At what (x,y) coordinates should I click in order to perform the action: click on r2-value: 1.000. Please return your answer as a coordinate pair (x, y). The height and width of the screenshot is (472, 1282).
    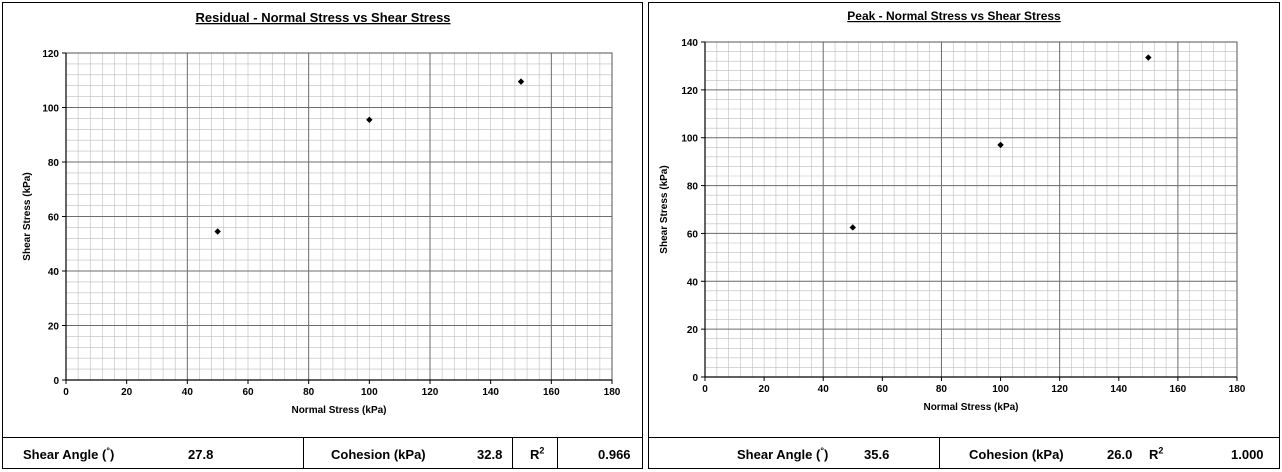
    Looking at the image, I should click on (1247, 454).